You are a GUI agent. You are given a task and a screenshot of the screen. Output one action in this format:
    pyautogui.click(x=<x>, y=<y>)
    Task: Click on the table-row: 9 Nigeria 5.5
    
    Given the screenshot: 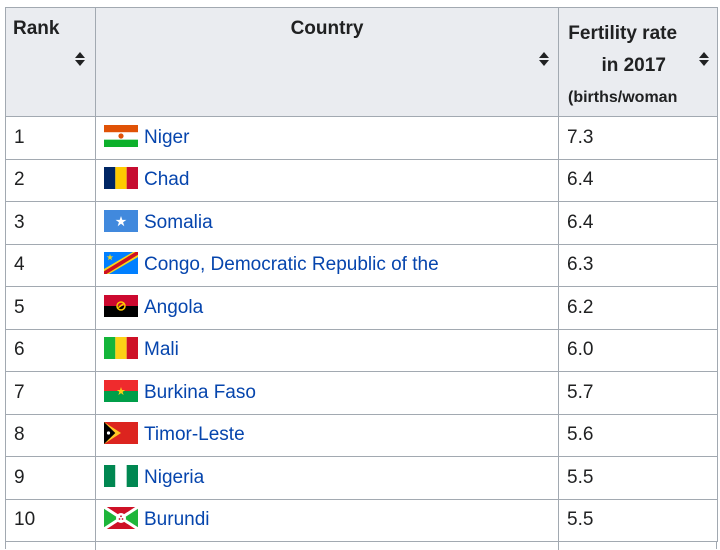 What is the action you would take?
    pyautogui.click(x=361, y=478)
    